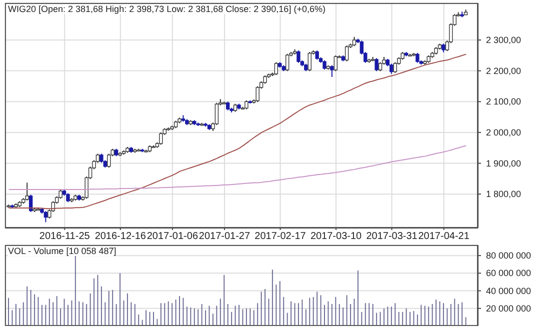  Describe the element at coordinates (509, 255) in the screenshot. I see `y-tick-label: 80 000 000` at that location.